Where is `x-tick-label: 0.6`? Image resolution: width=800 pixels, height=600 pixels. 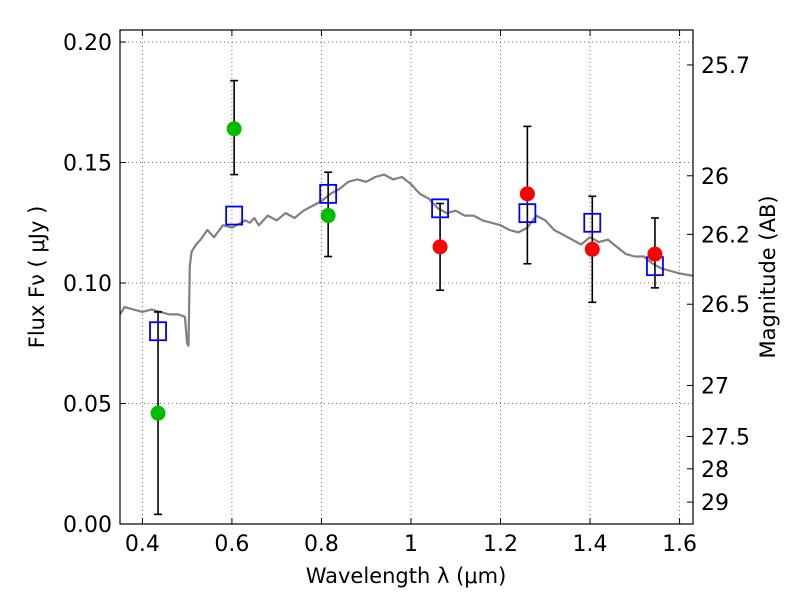
x-tick-label: 0.6 is located at coordinates (231, 544).